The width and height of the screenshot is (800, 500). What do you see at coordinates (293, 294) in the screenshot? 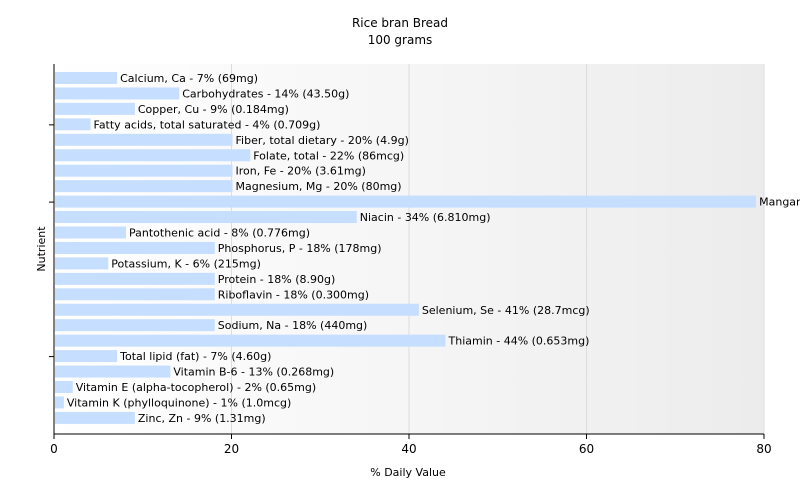
I see `bar-label: Riboflavin - 18% (0.300mg)` at bounding box center [293, 294].